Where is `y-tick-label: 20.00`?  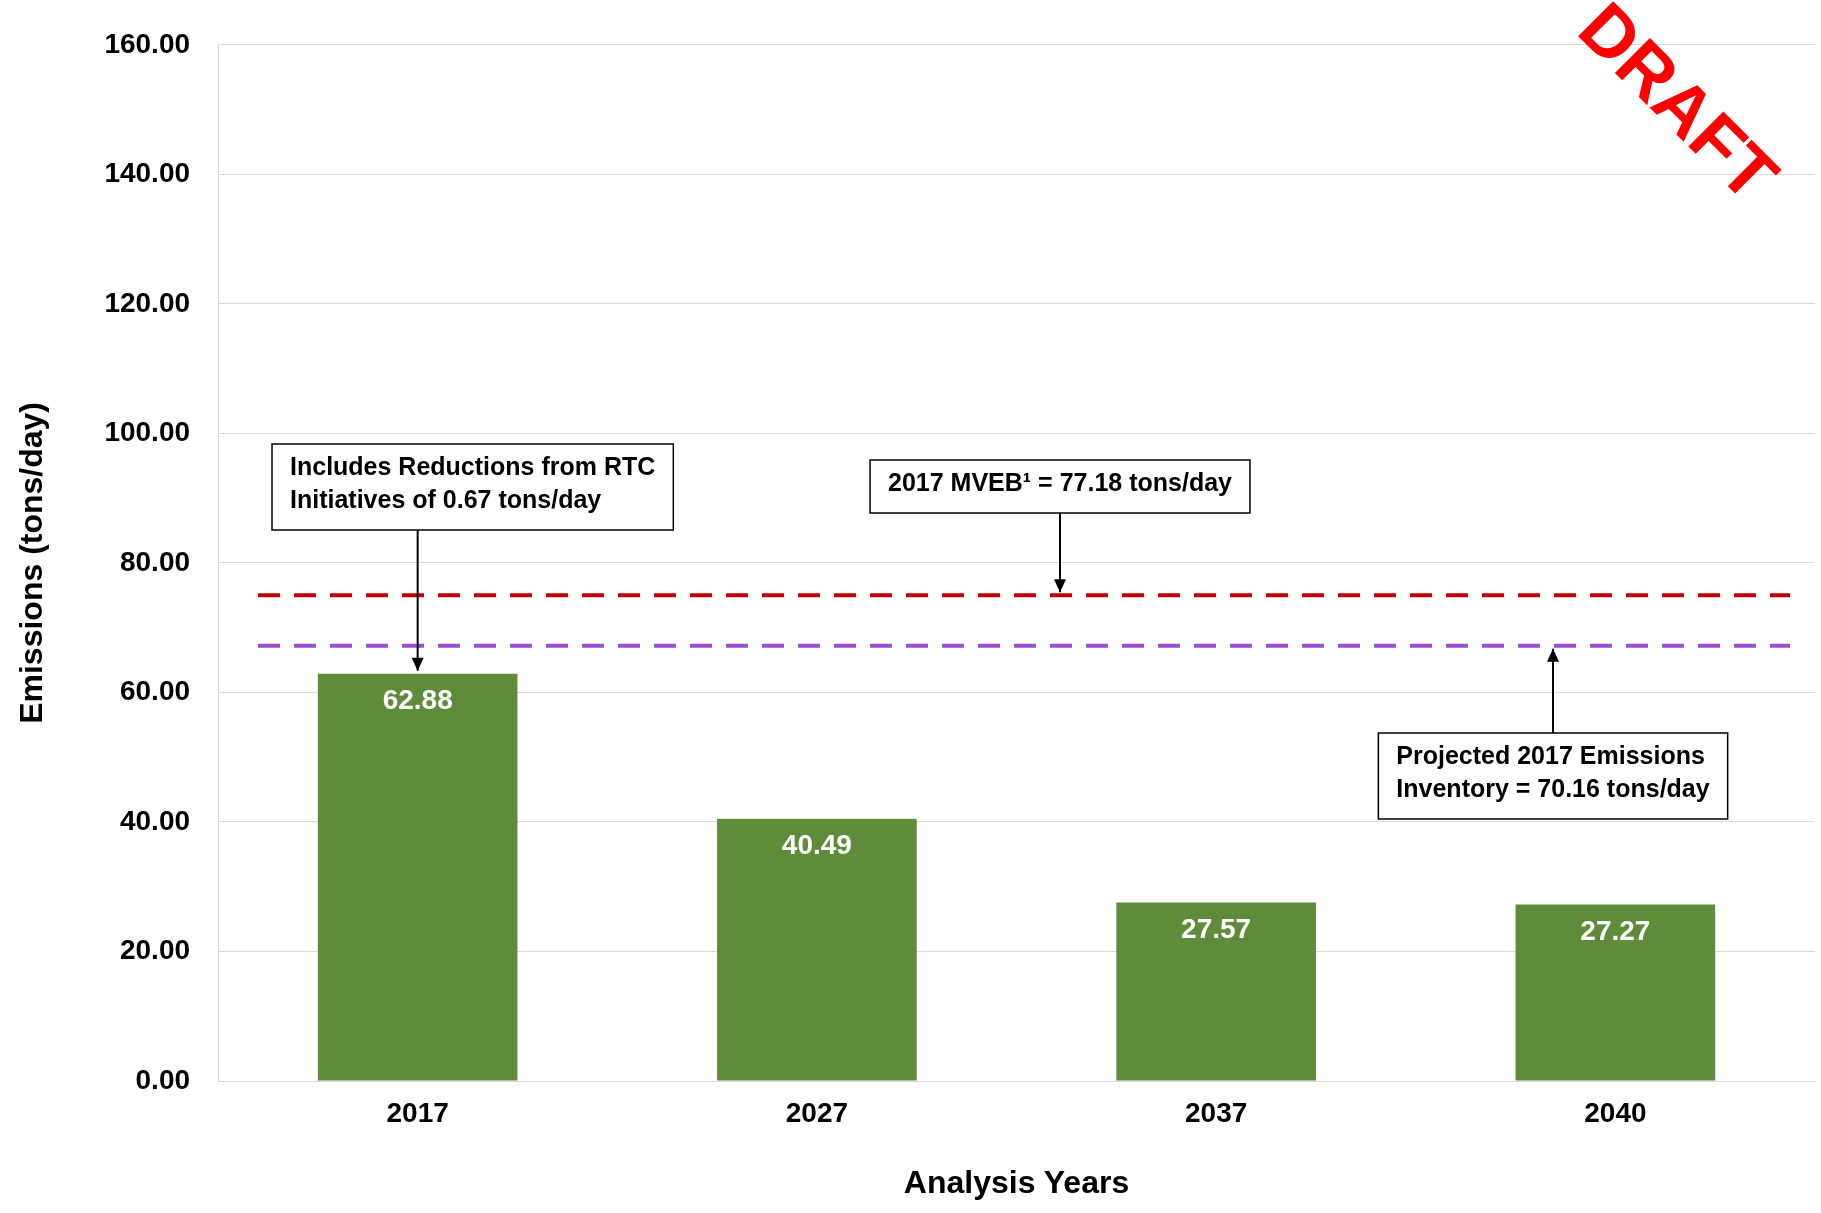 y-tick-label: 20.00 is located at coordinates (155, 950).